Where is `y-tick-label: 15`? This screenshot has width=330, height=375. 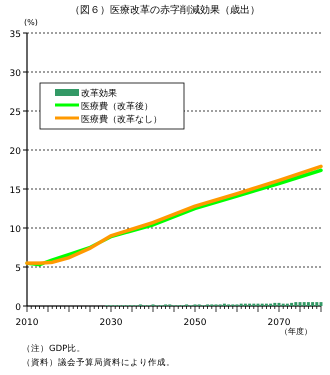
y-tick-label: 15 is located at coordinates (15, 191).